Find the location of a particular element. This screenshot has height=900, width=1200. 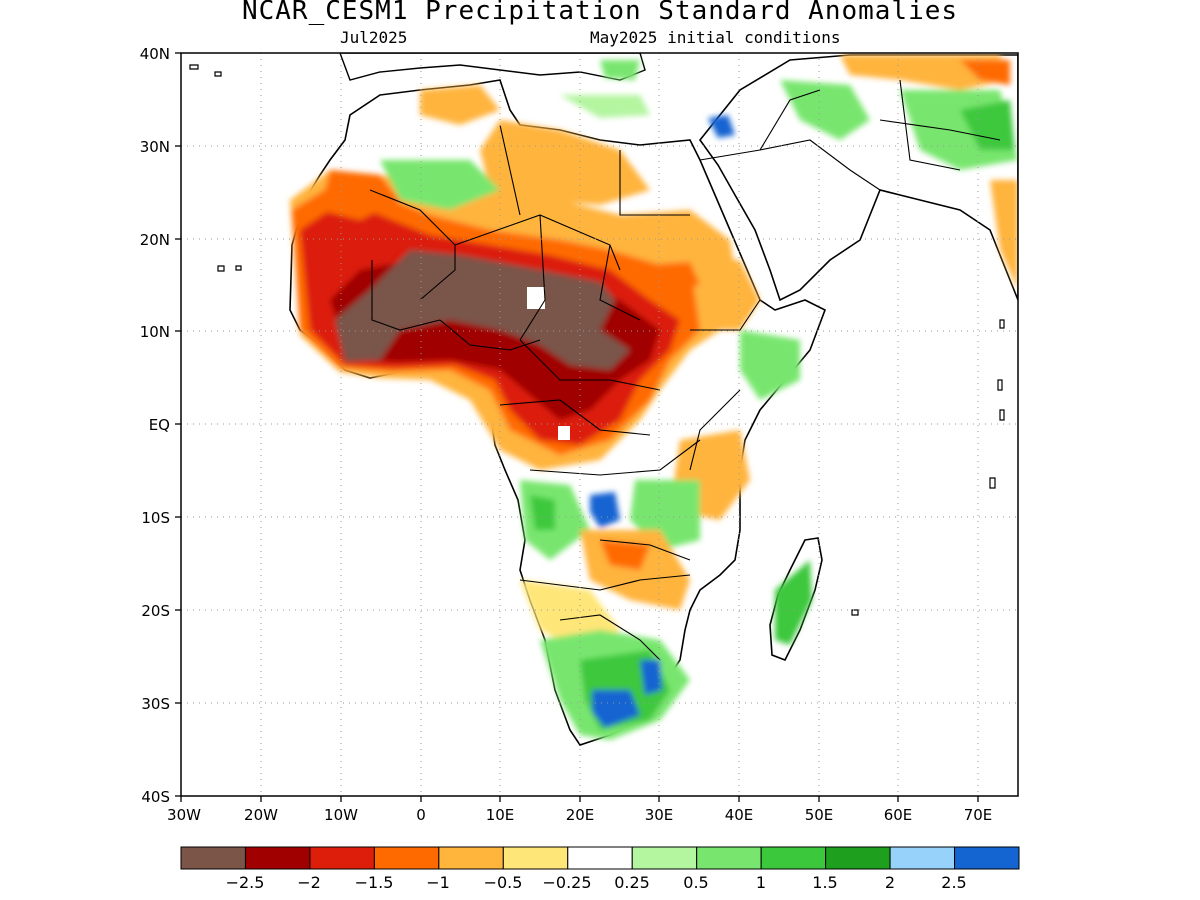

lat-label: 30N is located at coordinates (155, 147).